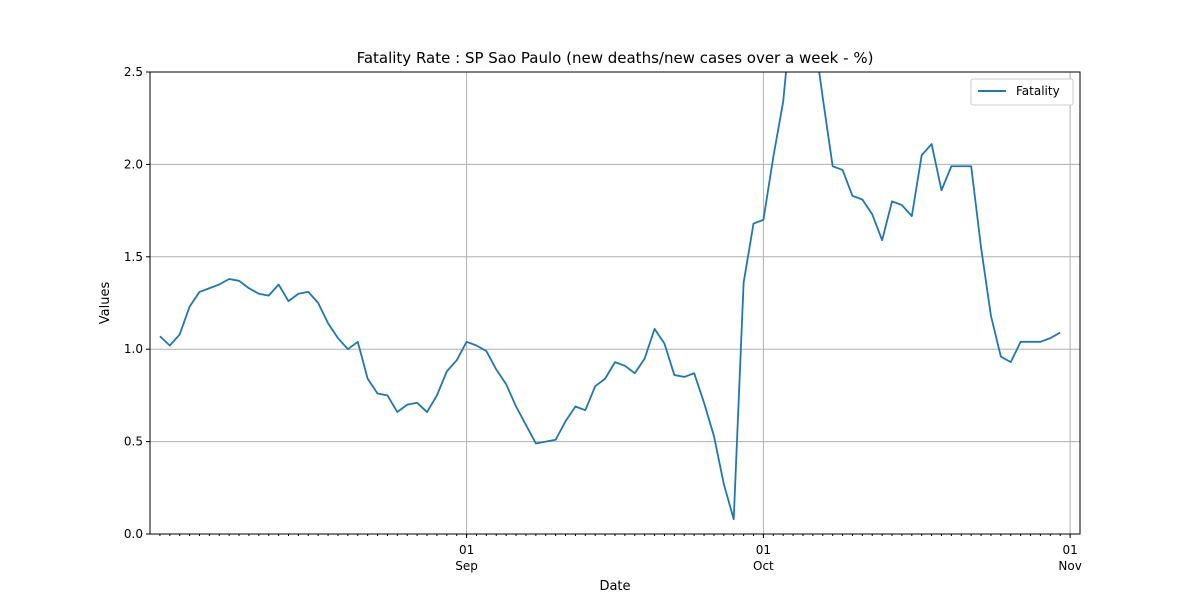  I want to click on legend: Fatality, so click(1022, 92).